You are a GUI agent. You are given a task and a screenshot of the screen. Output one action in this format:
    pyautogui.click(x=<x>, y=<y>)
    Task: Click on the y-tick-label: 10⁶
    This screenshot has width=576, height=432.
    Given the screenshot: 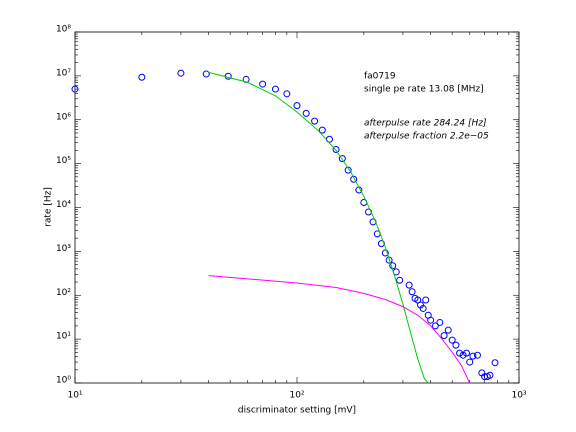 What is the action you would take?
    pyautogui.click(x=63, y=117)
    